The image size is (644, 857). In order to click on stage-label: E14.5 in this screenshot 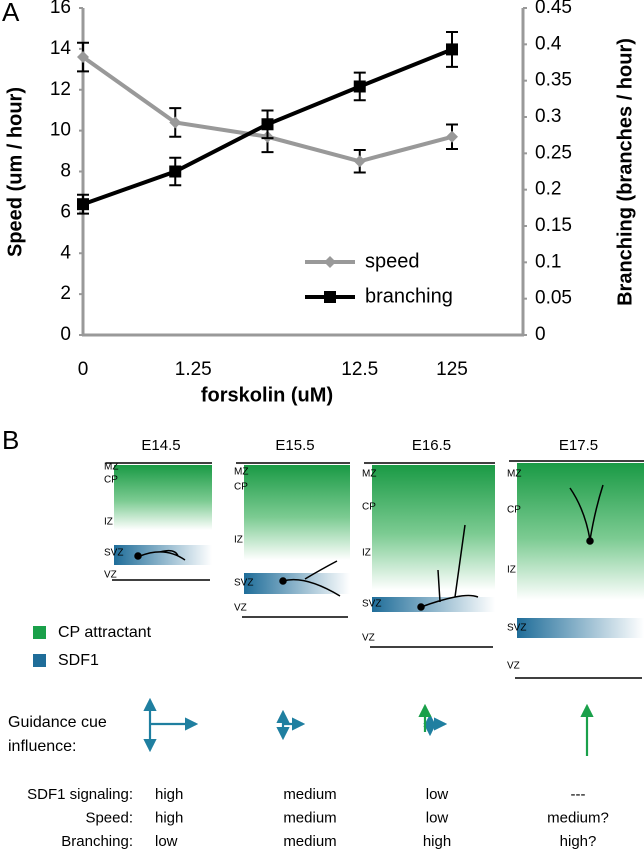, I will do `click(160, 445)`.